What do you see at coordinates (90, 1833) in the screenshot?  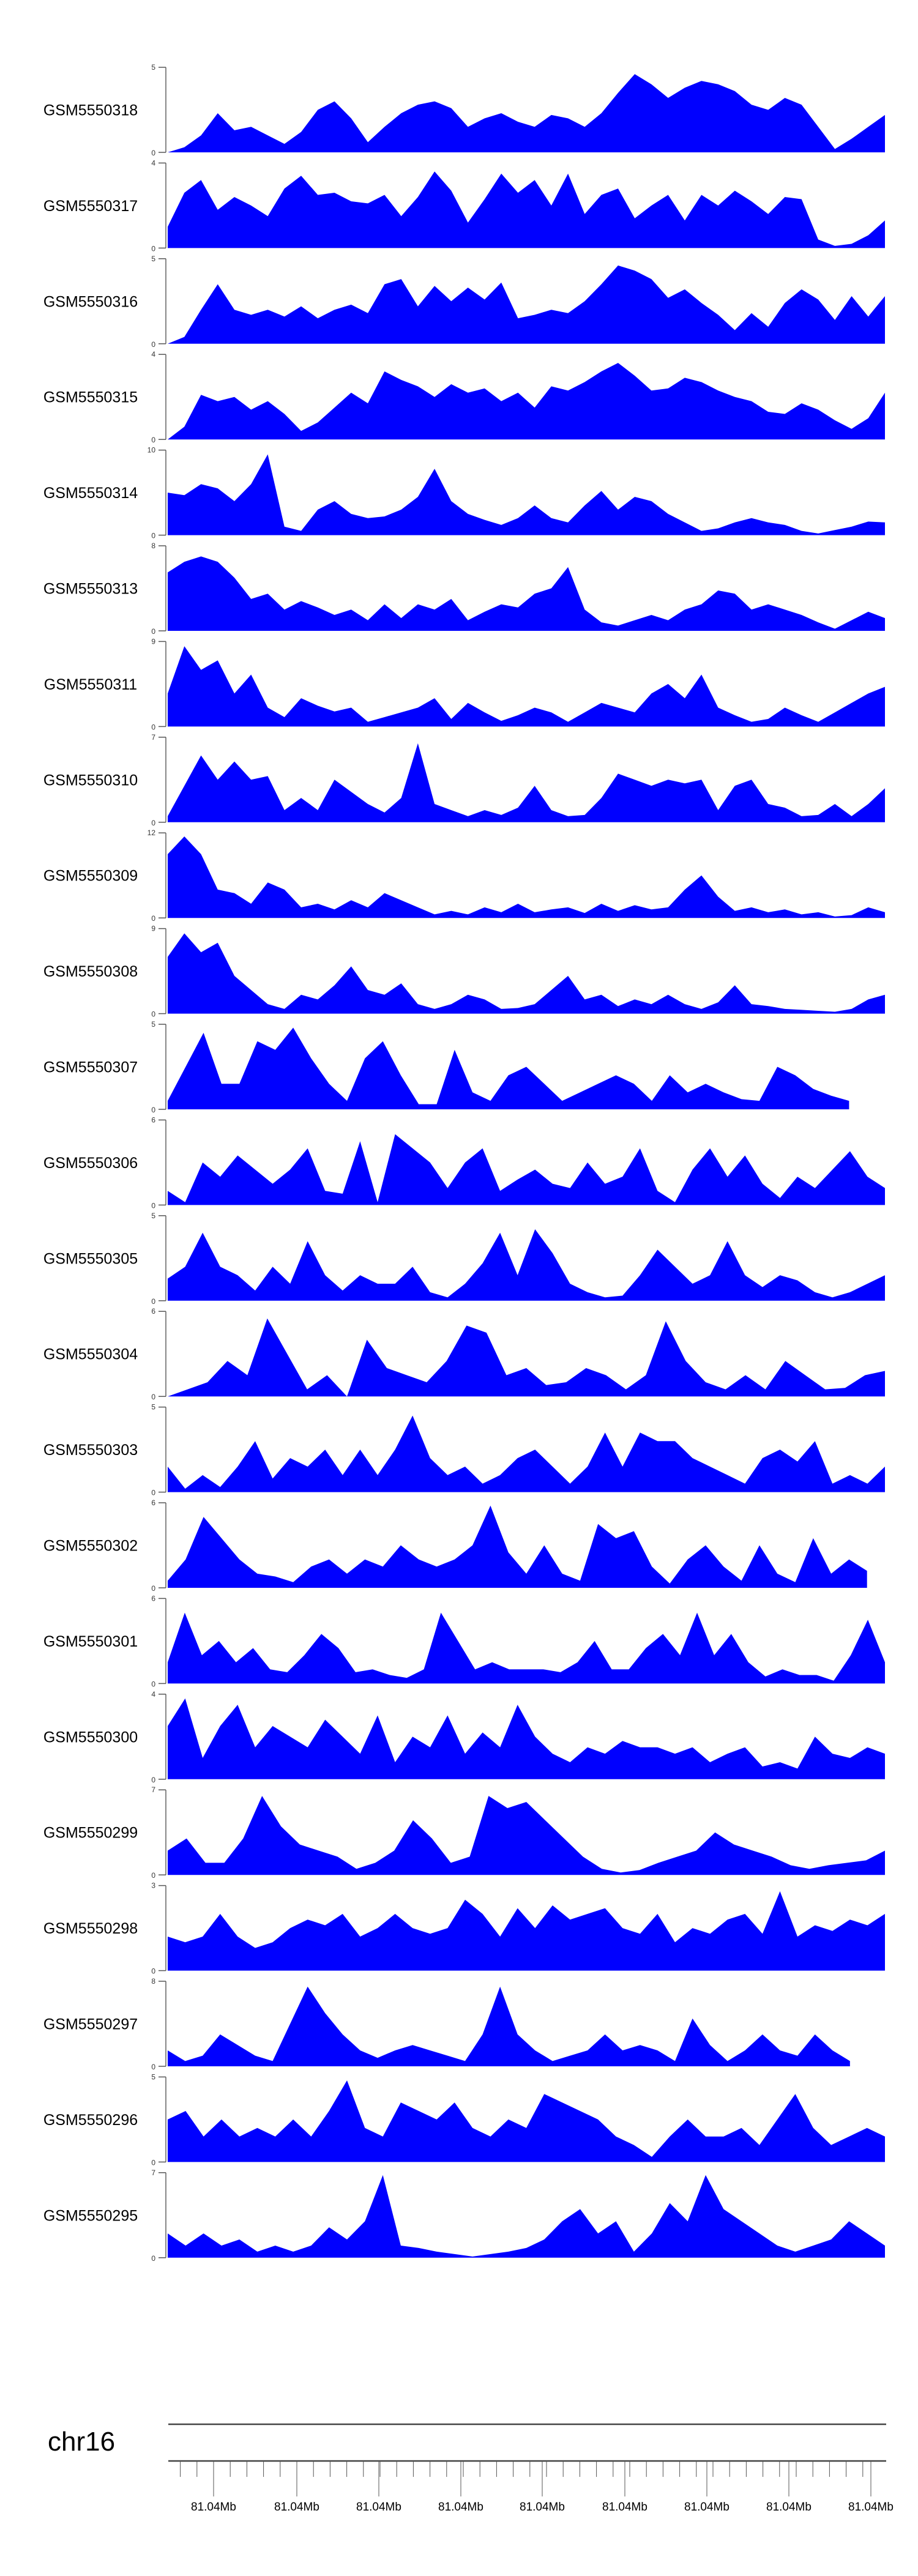 I see `track-label: GSM5550299` at bounding box center [90, 1833].